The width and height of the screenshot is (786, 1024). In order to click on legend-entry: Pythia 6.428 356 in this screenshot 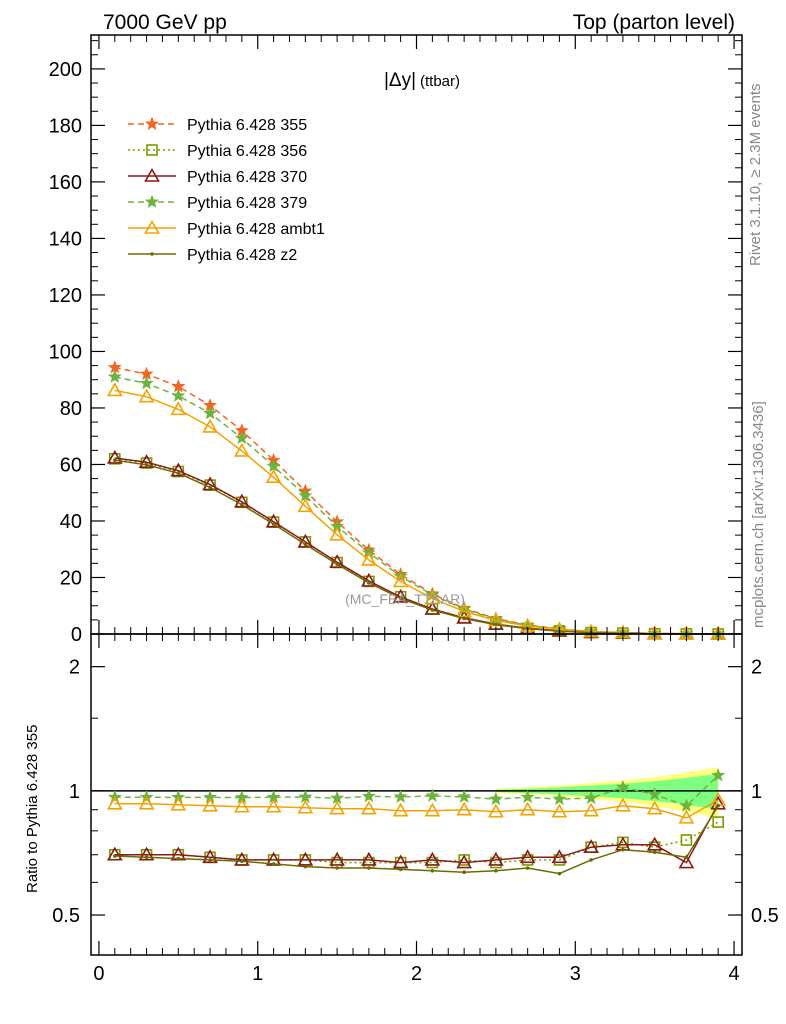, I will do `click(217, 151)`.